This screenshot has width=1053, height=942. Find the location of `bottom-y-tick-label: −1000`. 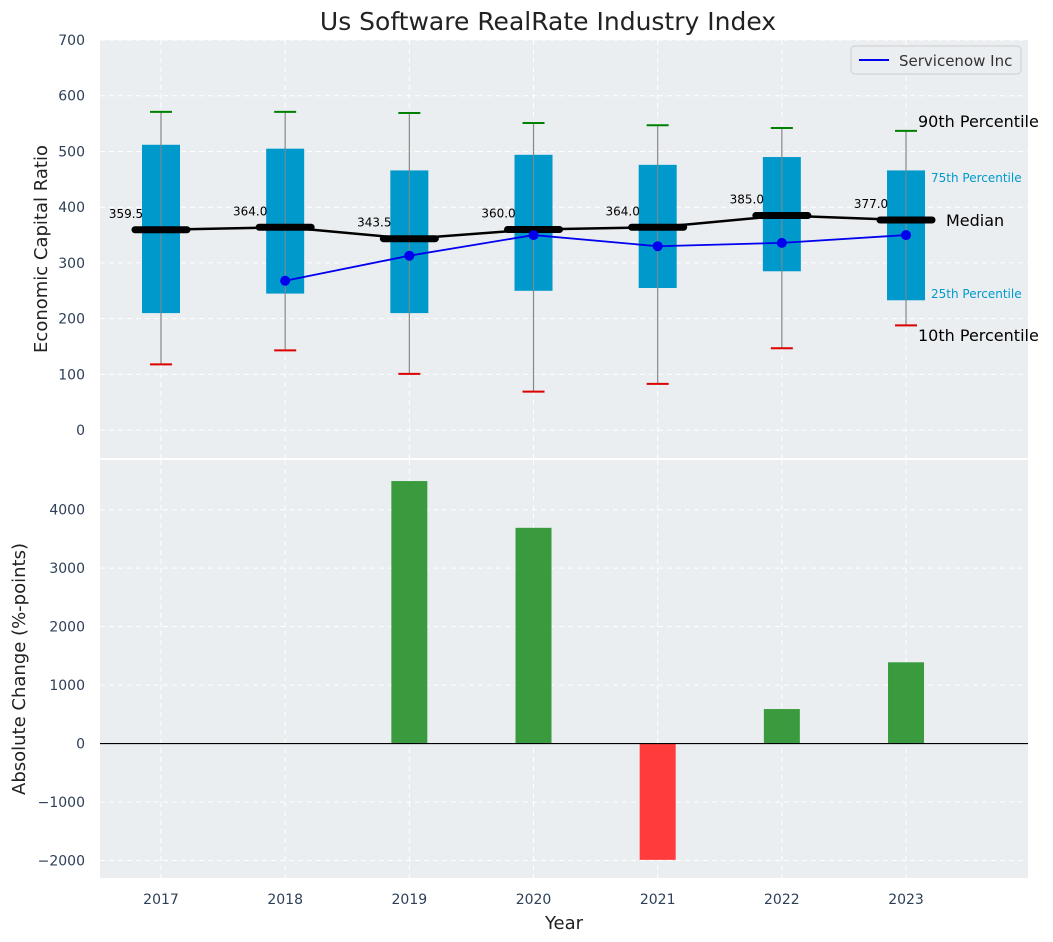

bottom-y-tick-label: −1000 is located at coordinates (61, 803).